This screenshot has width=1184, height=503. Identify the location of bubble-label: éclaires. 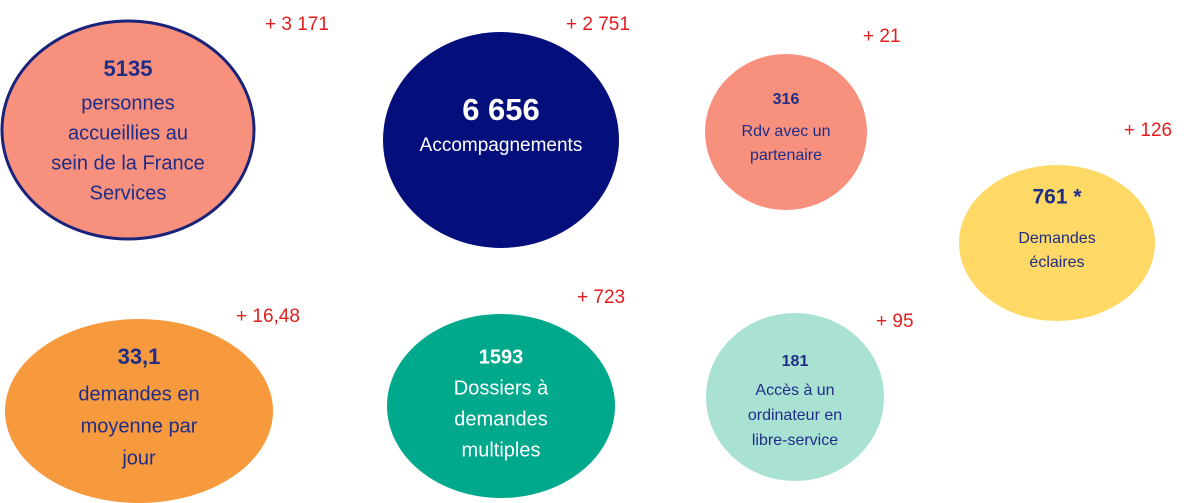
(1056, 262).